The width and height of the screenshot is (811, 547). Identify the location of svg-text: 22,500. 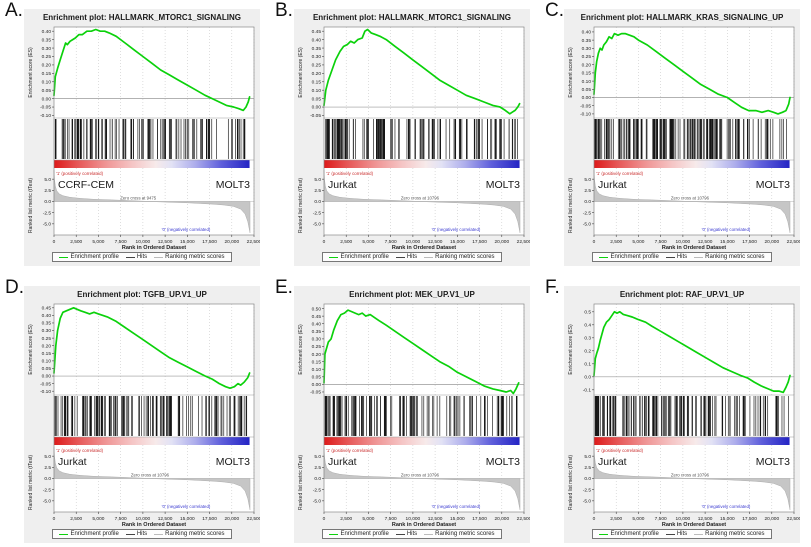
(253, 519).